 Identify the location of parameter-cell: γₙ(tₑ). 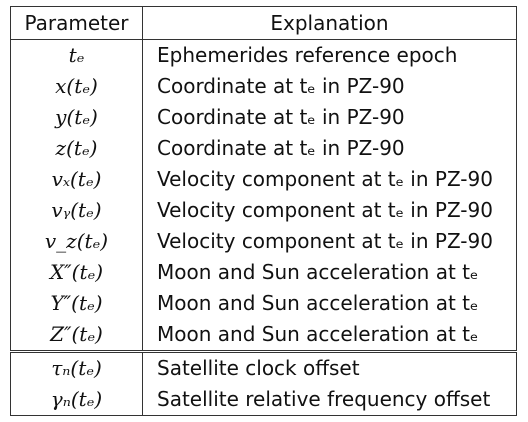
(76, 400).